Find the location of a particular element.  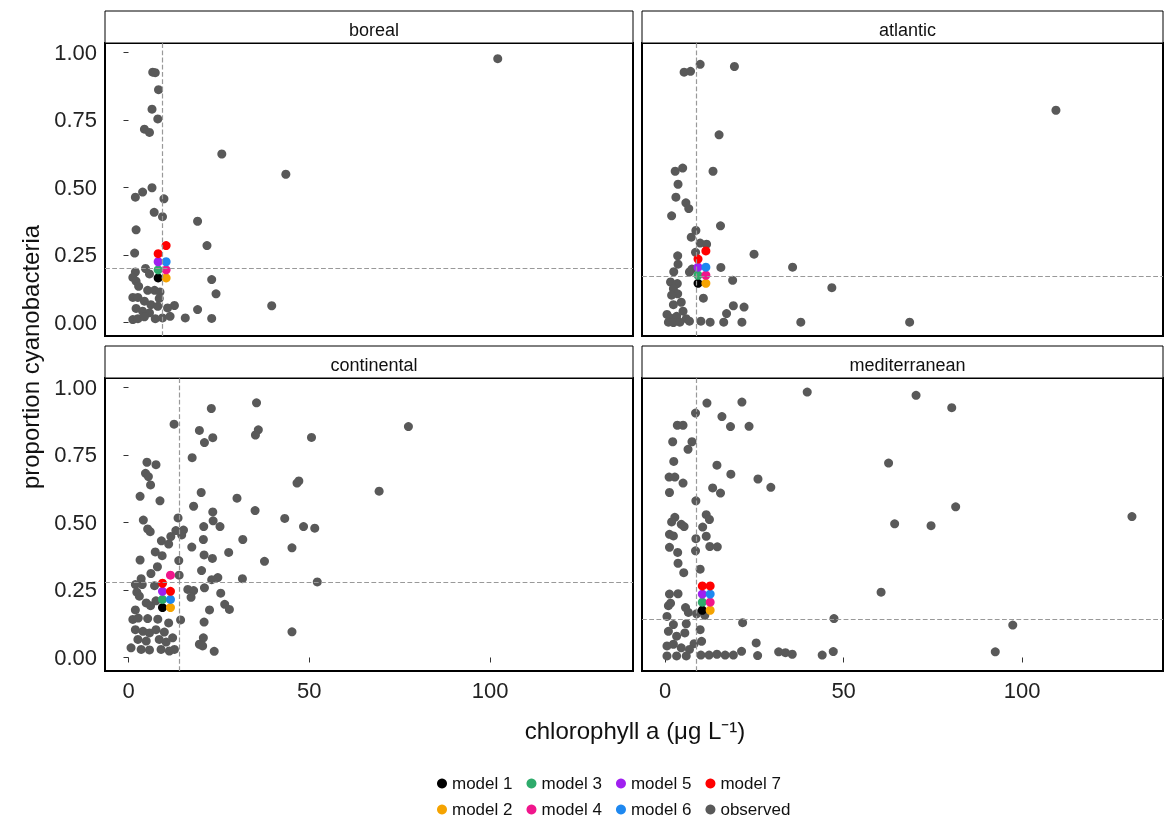

legend-label: model 5 is located at coordinates (661, 783).